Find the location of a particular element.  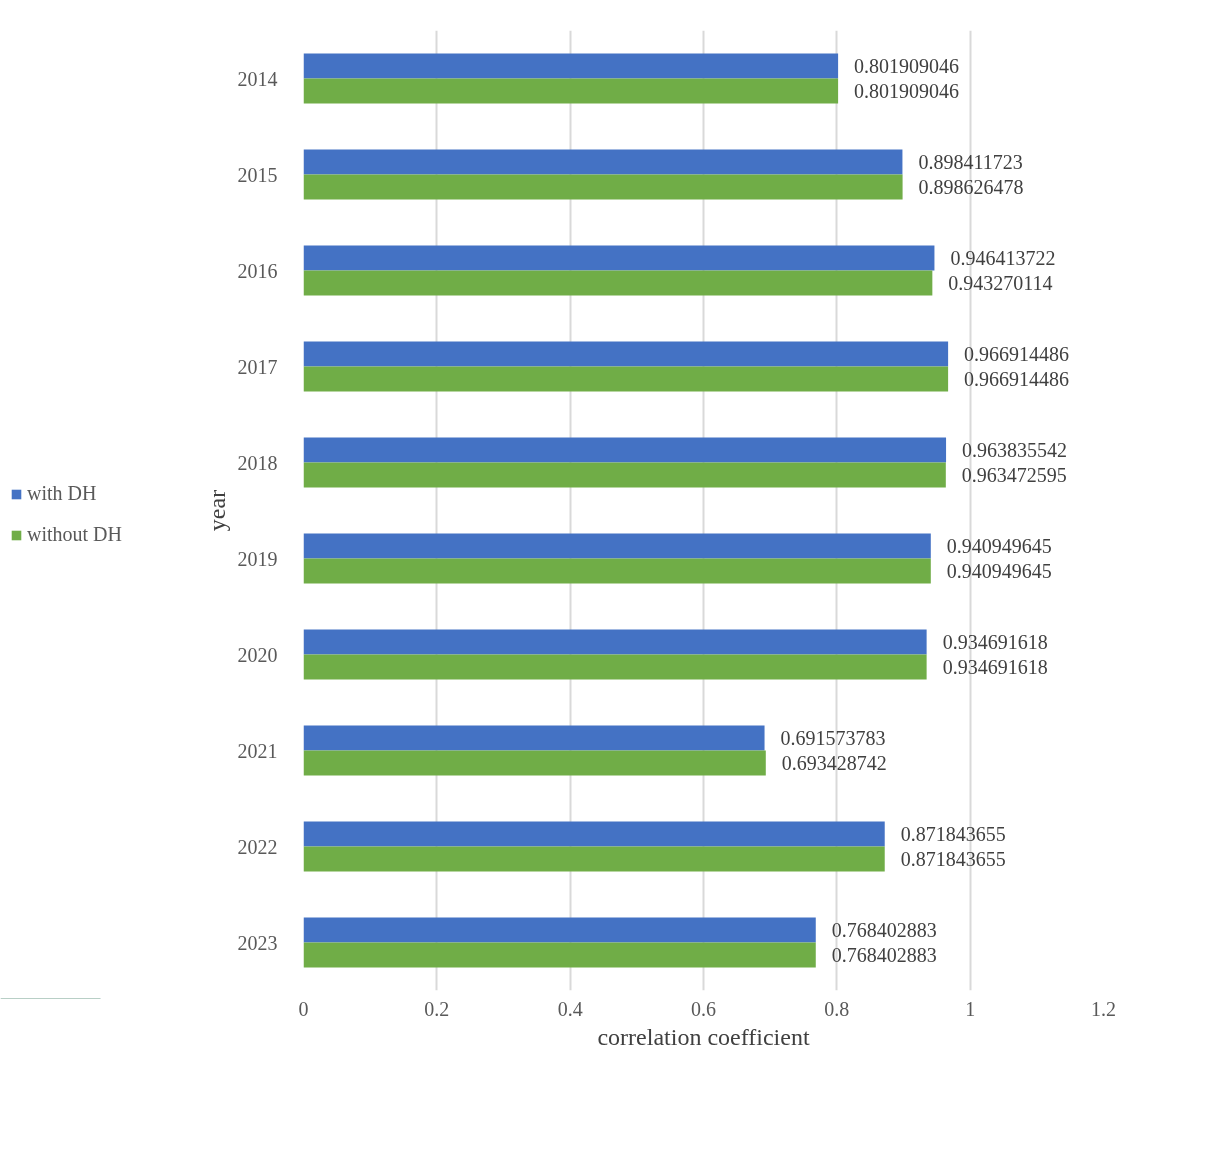

x-tick-label: 1.2 is located at coordinates (1103, 1008).